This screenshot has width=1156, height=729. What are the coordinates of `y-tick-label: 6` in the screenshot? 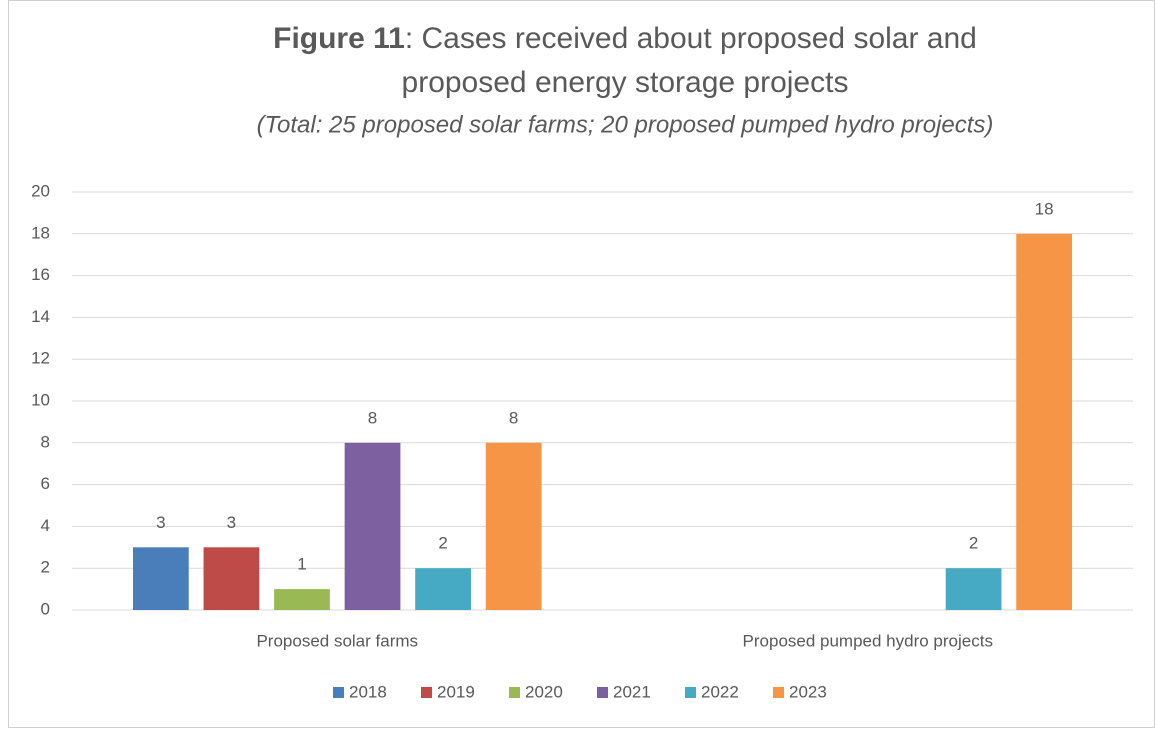 It's located at (45, 483).